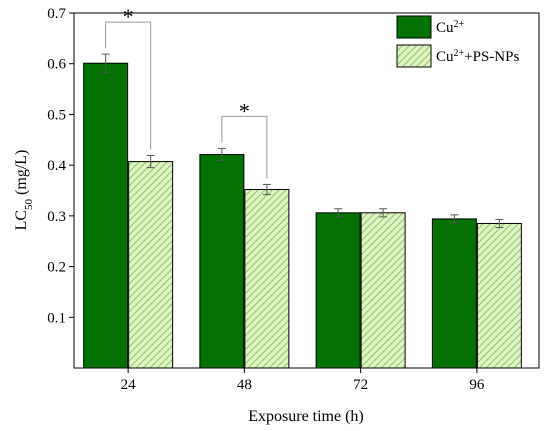  I want to click on y-tick-label: 0.1, so click(56, 318).